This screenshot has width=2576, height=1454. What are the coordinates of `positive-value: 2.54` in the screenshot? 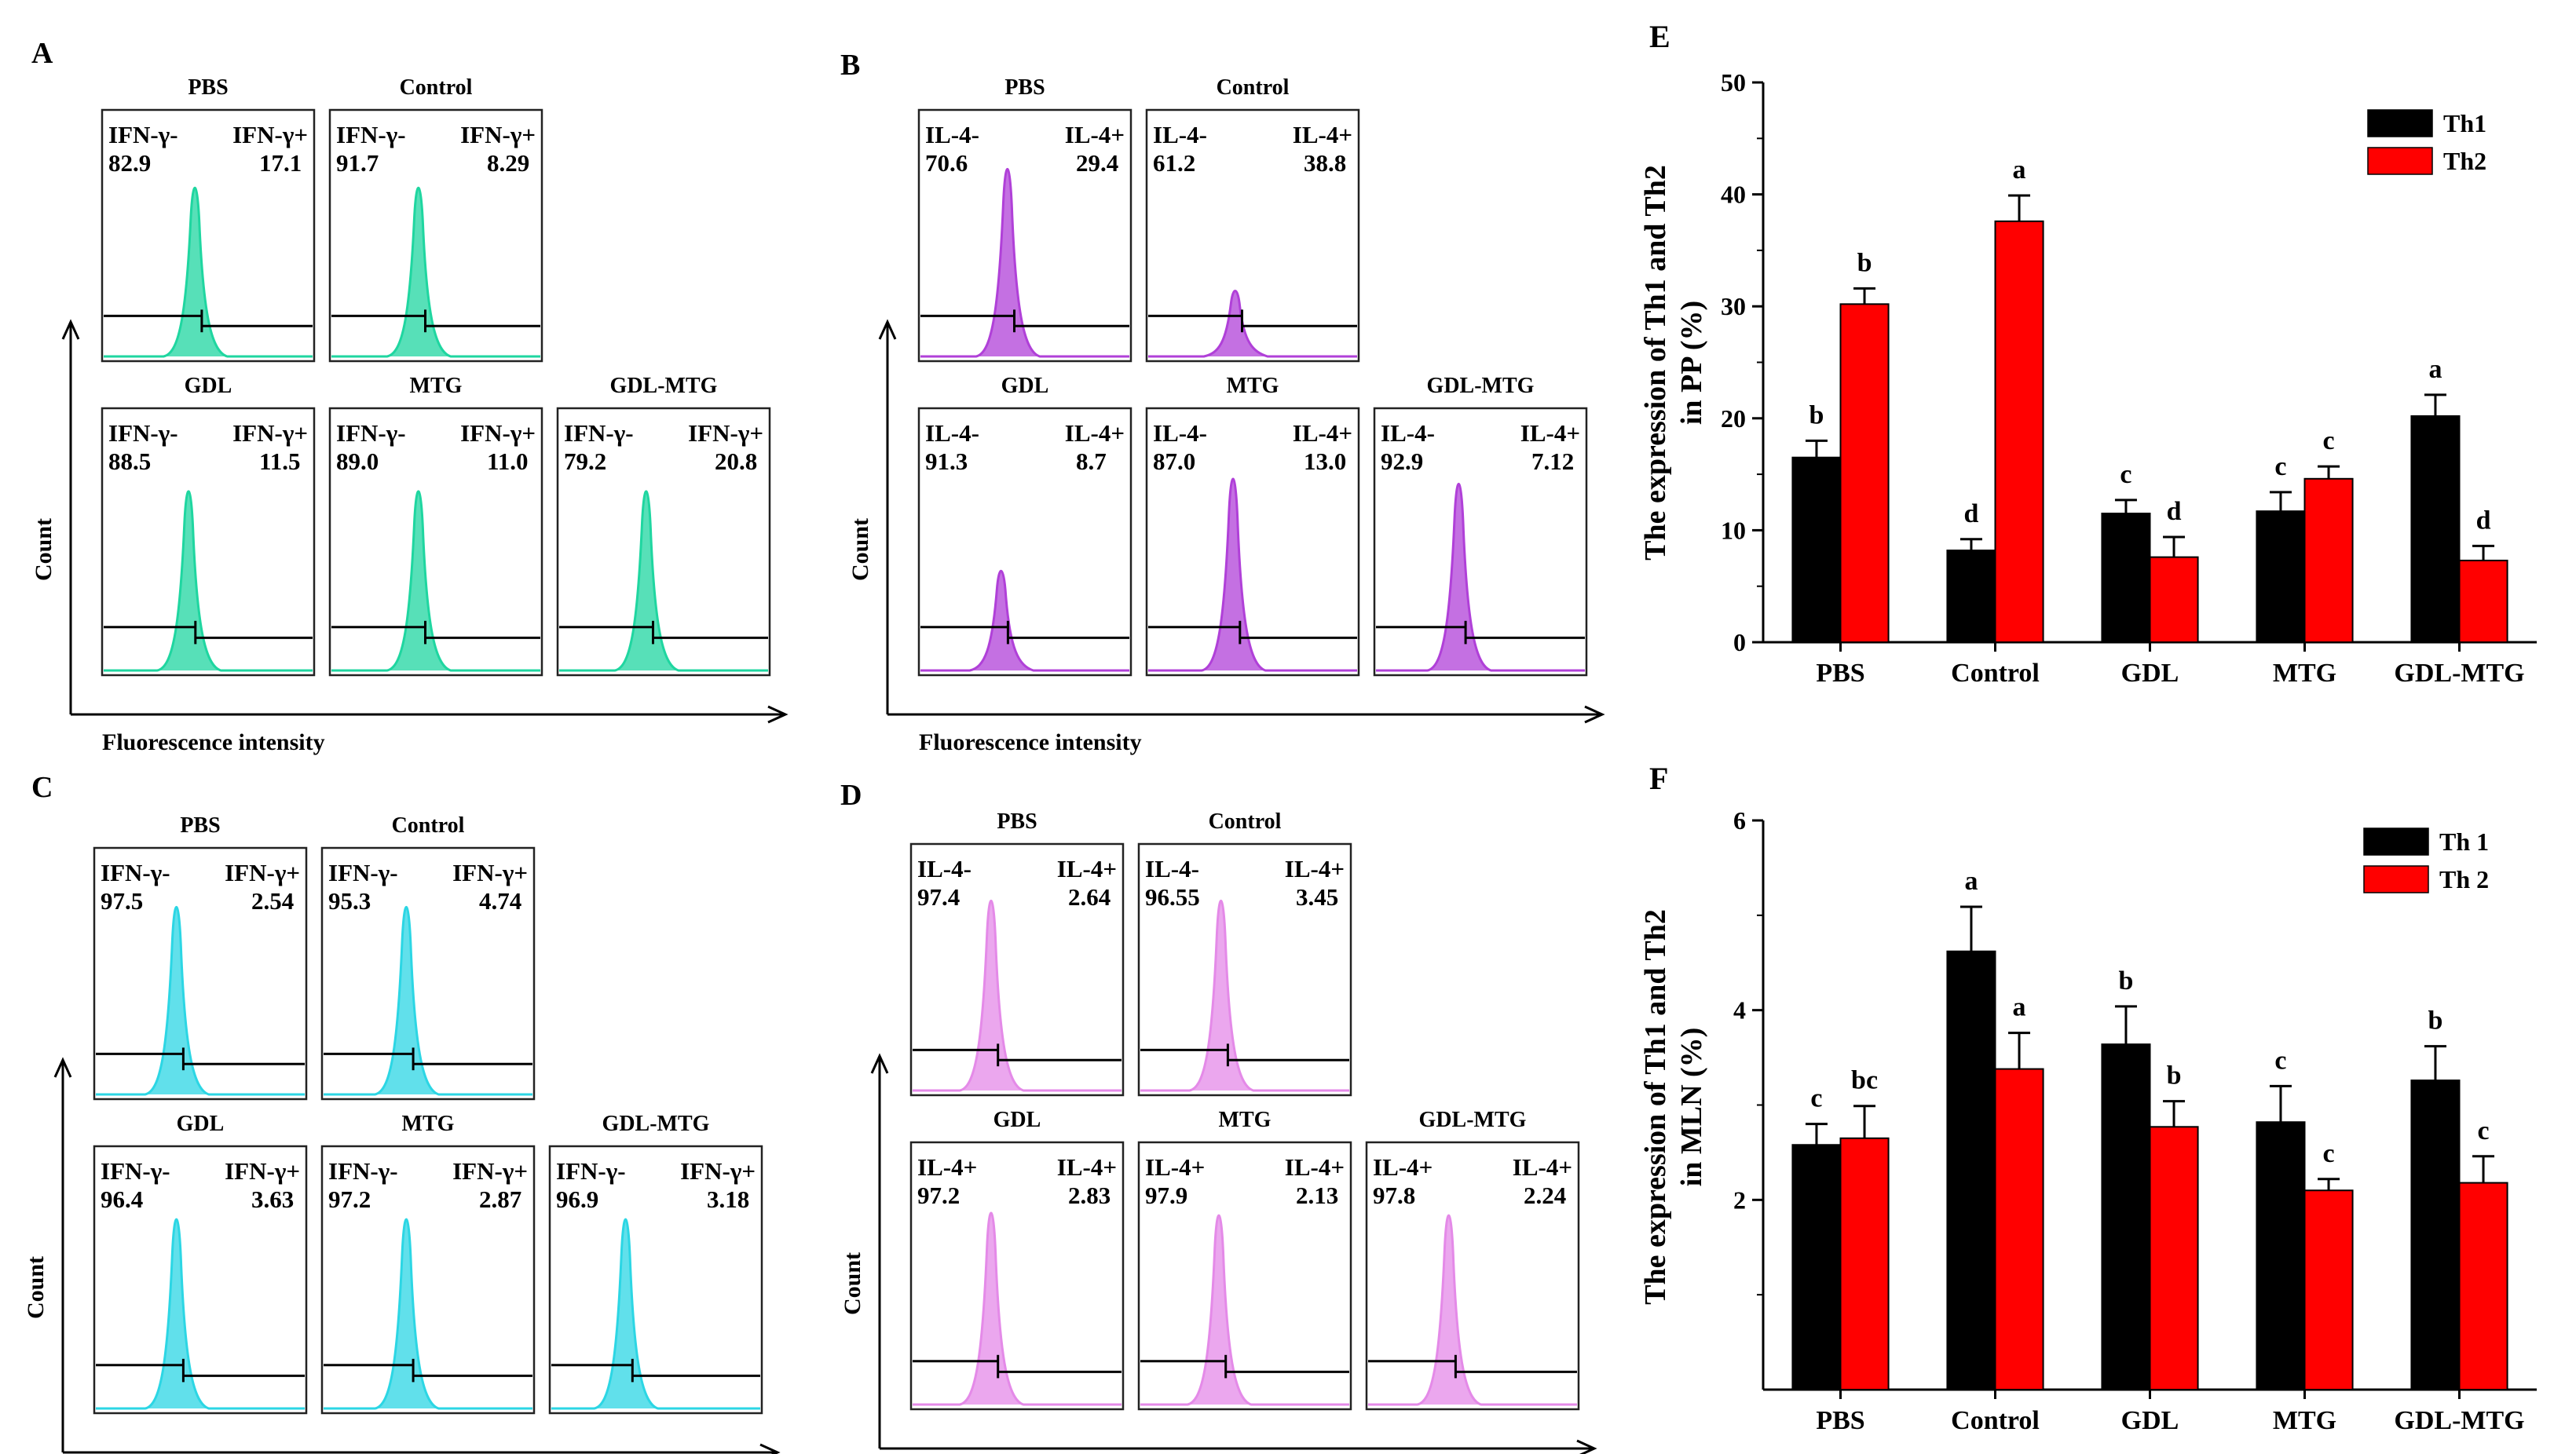 It's located at (272, 901).